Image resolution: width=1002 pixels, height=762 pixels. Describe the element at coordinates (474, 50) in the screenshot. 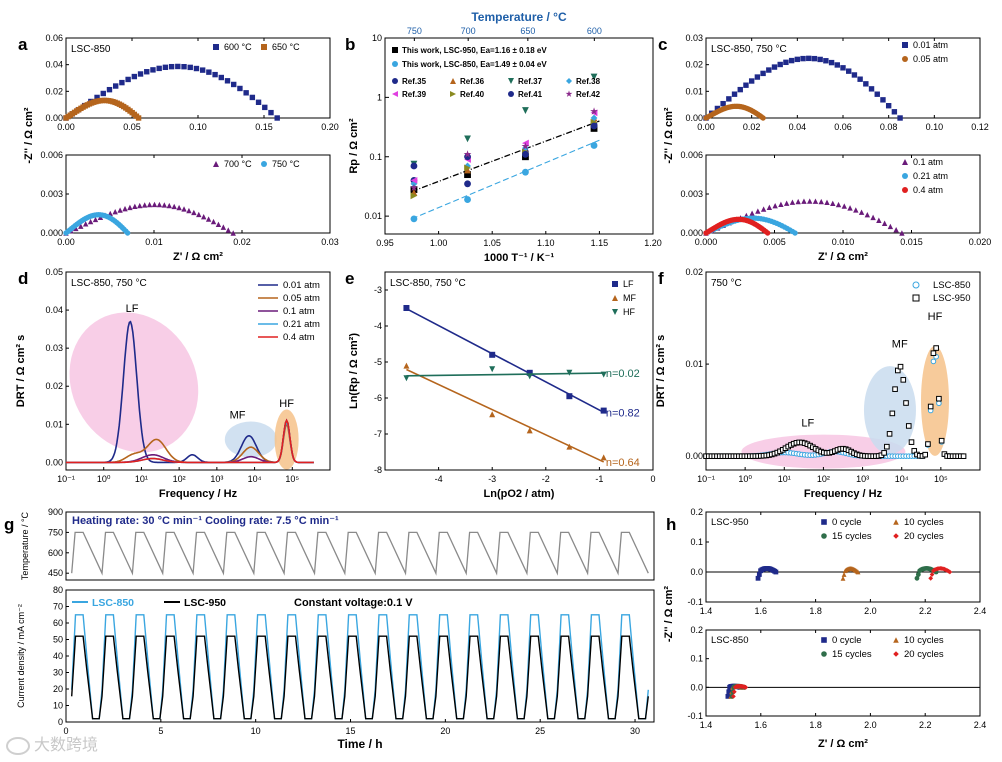

I see `legend-label: This work, LSC-950, Ea=1.16 ± 0.18 eV` at that location.